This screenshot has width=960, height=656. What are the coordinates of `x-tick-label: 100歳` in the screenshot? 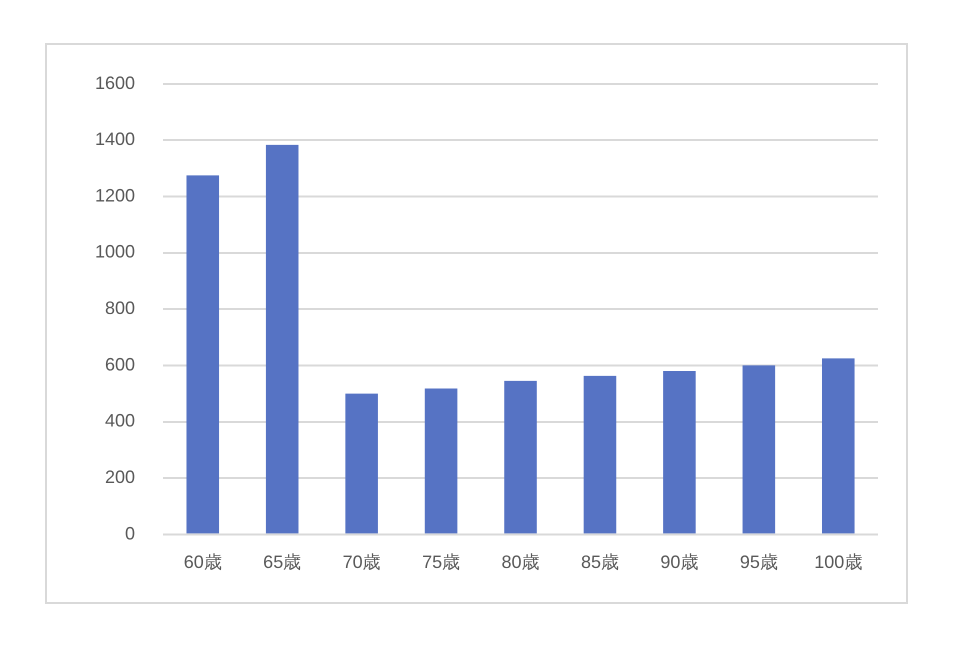 It's located at (838, 562).